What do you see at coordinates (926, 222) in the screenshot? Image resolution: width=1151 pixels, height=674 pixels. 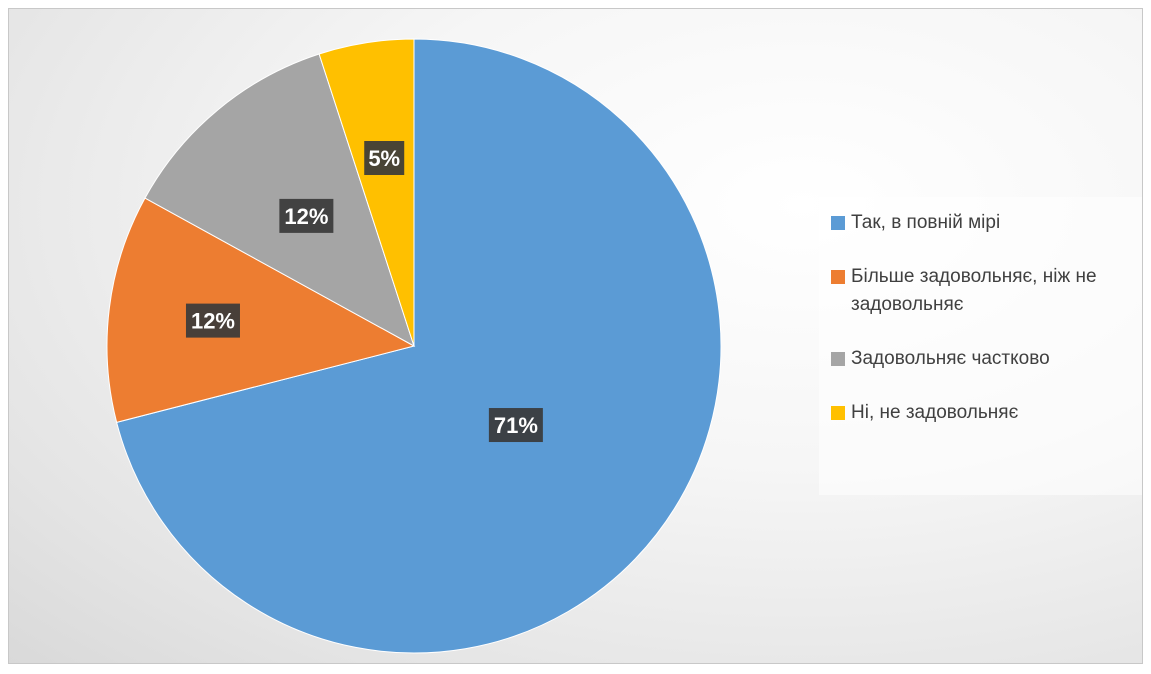 I see `legend-label: Так, в повній мірі` at bounding box center [926, 222].